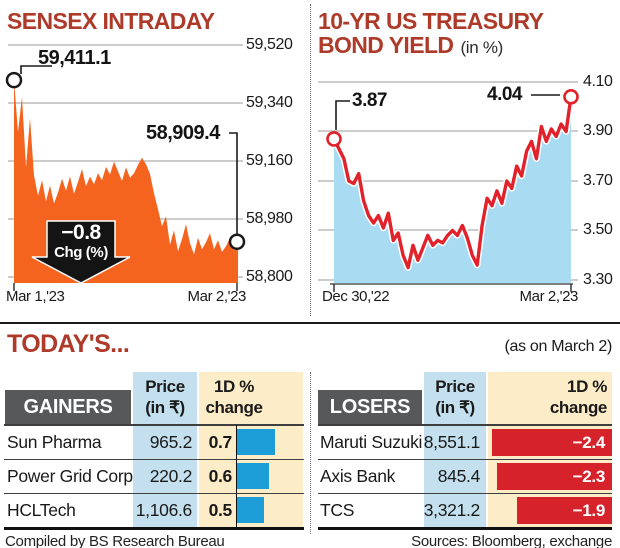  What do you see at coordinates (549, 296) in the screenshot?
I see `yield-xtick-end: Mar 2,'23` at bounding box center [549, 296].